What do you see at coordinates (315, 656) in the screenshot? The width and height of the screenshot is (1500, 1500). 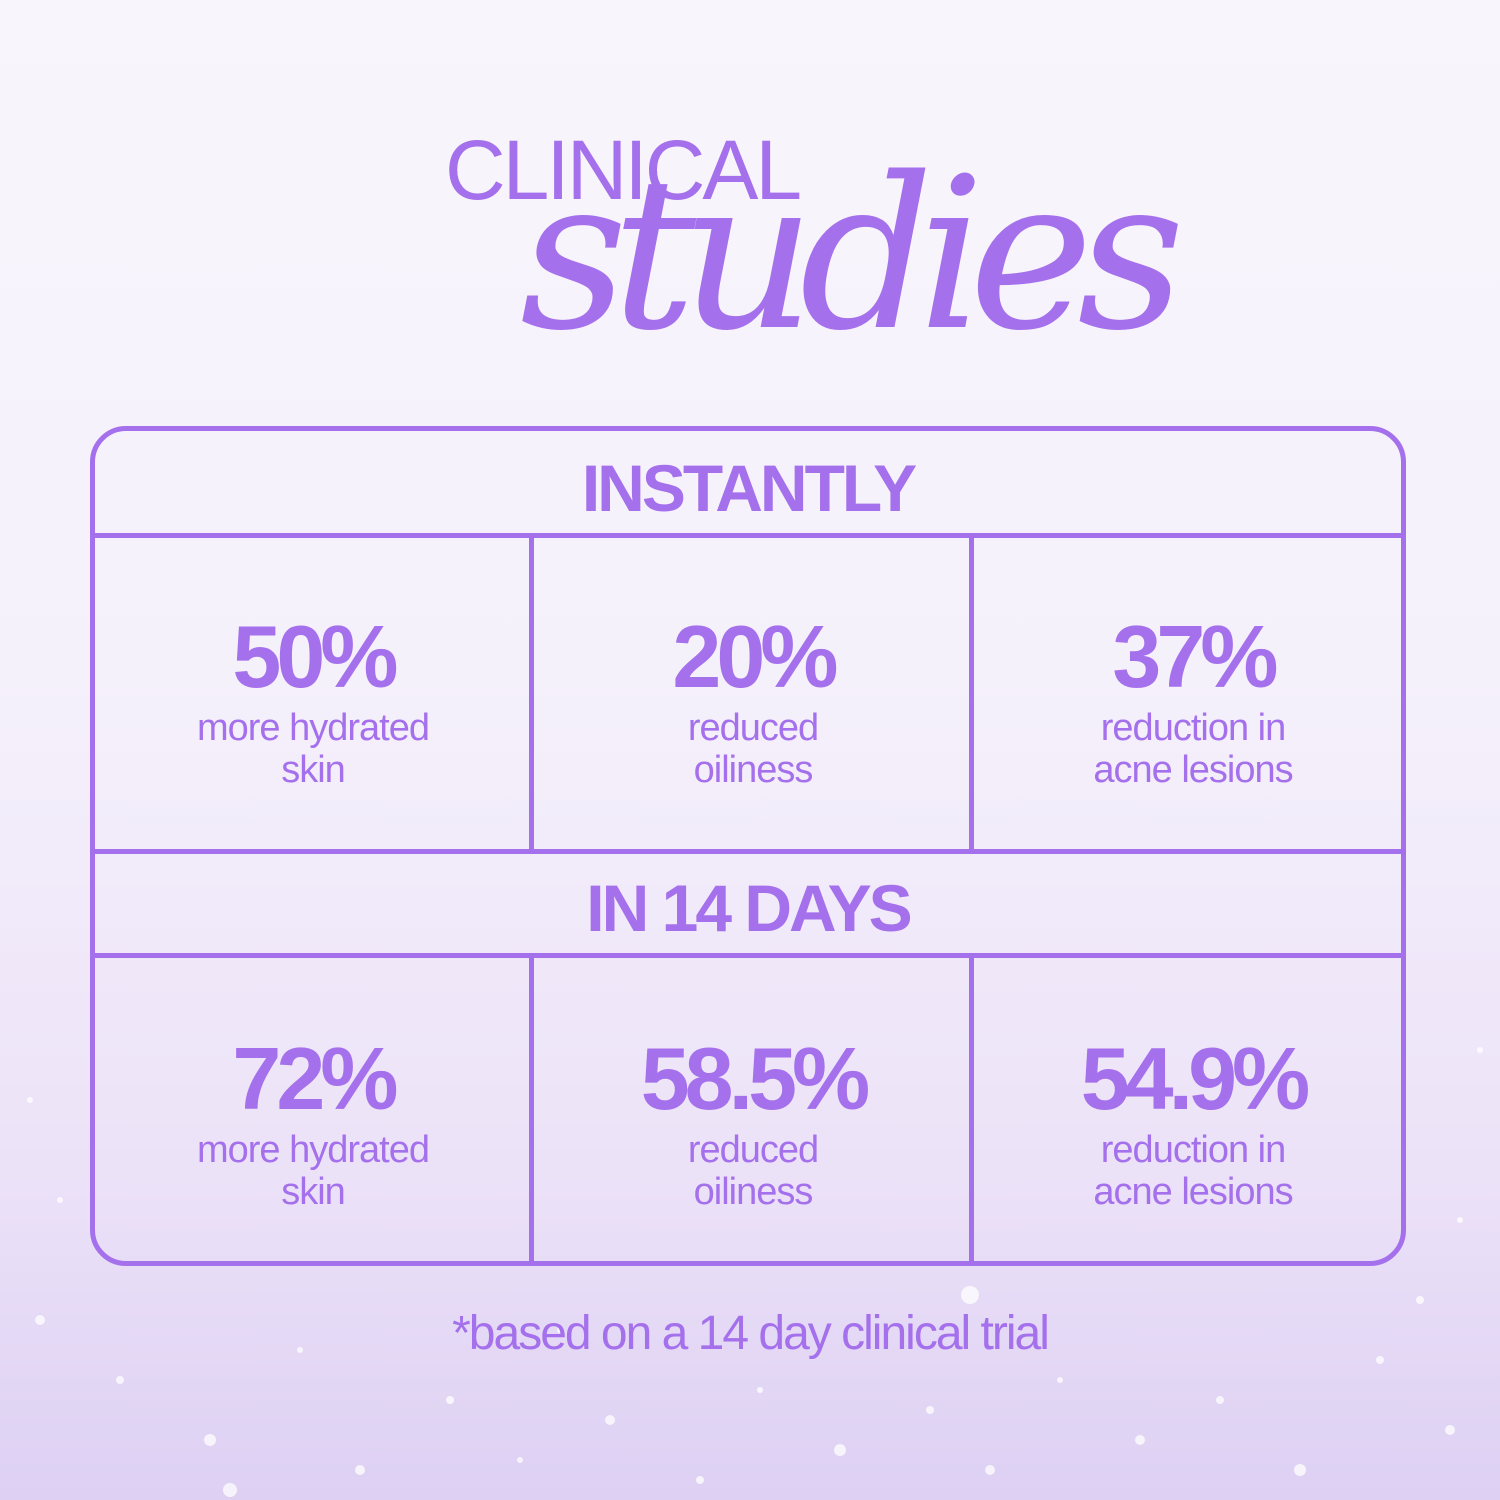 I see `stat-value: 50%` at bounding box center [315, 656].